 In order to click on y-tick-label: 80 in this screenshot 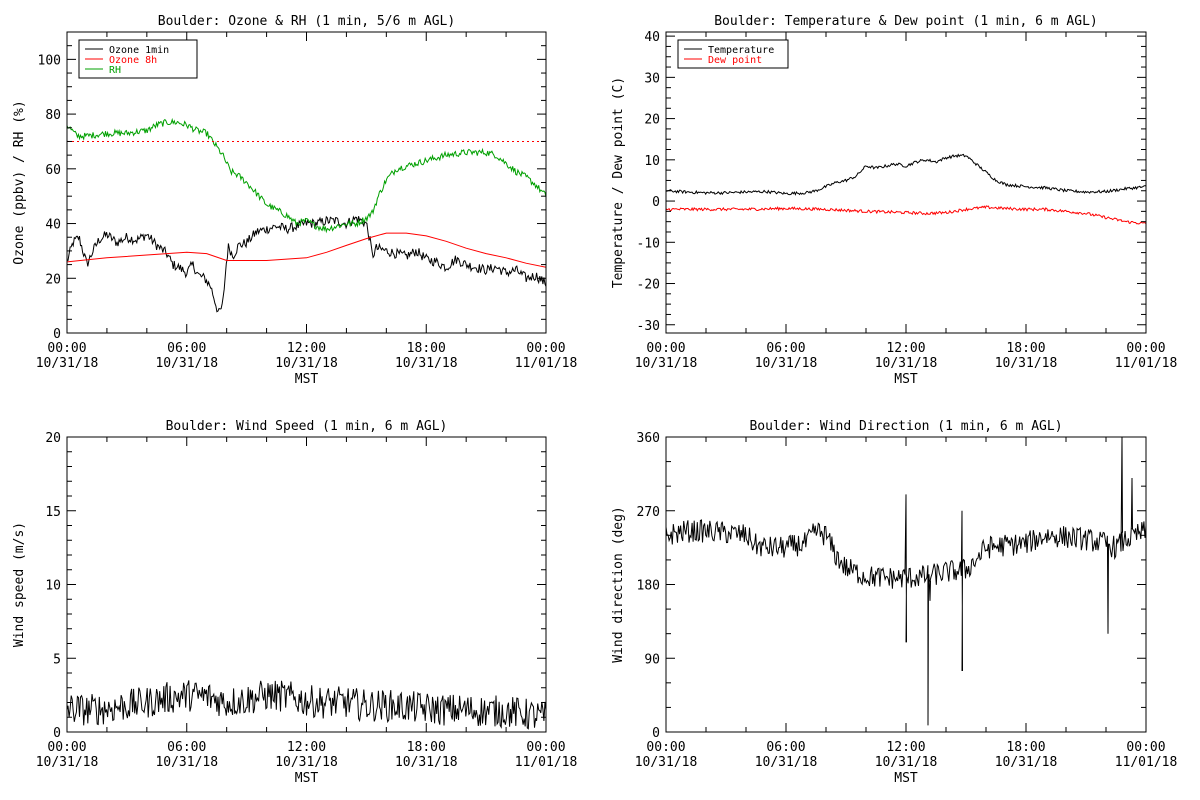, I will do `click(53, 115)`.